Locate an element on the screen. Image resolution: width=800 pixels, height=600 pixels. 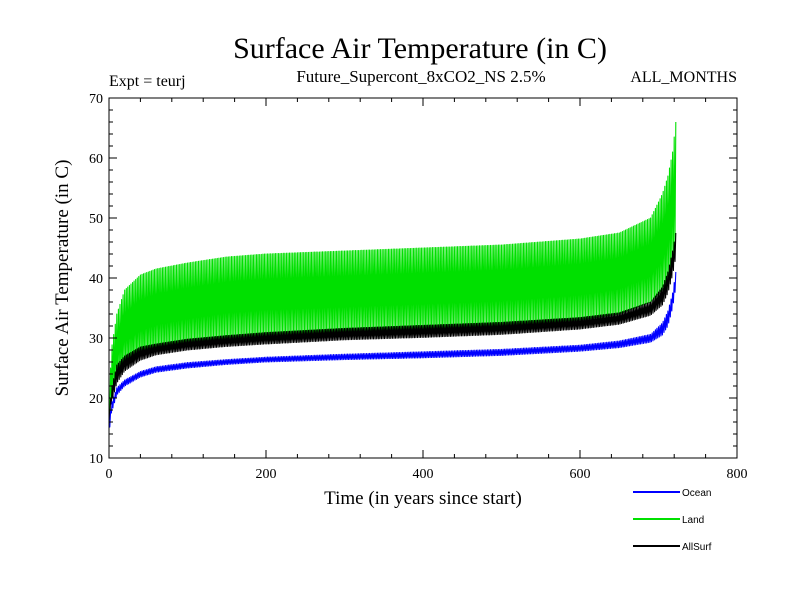
x-axis-label: Time (in years since start) is located at coordinates (423, 498).